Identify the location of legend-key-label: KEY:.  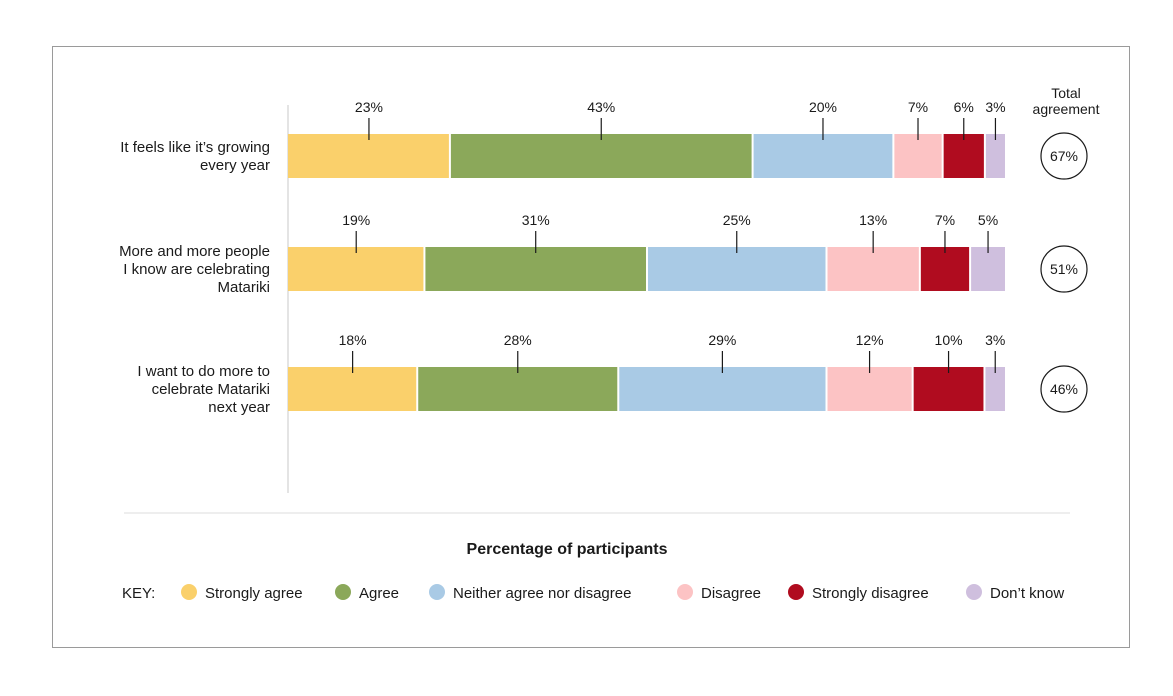
(138, 593).